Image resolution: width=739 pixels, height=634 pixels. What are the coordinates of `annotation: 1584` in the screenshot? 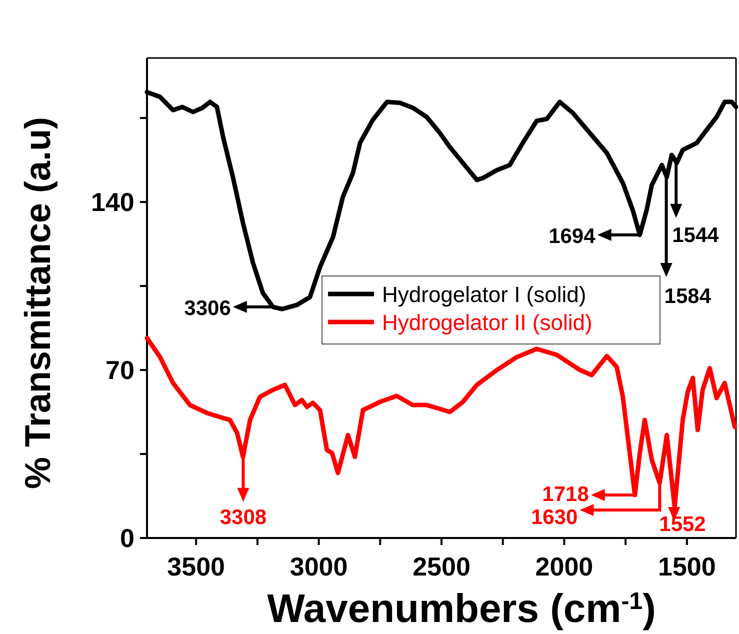 It's located at (688, 296).